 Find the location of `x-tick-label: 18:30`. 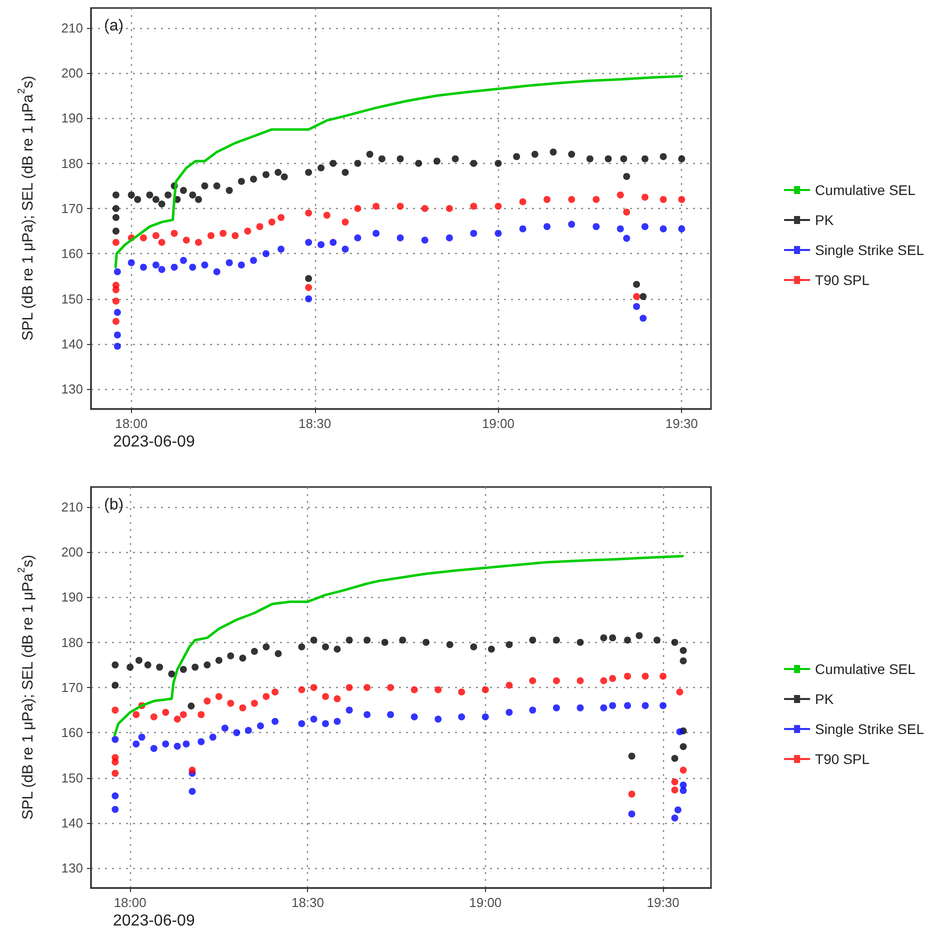

x-tick-label: 18:30 is located at coordinates (307, 902).